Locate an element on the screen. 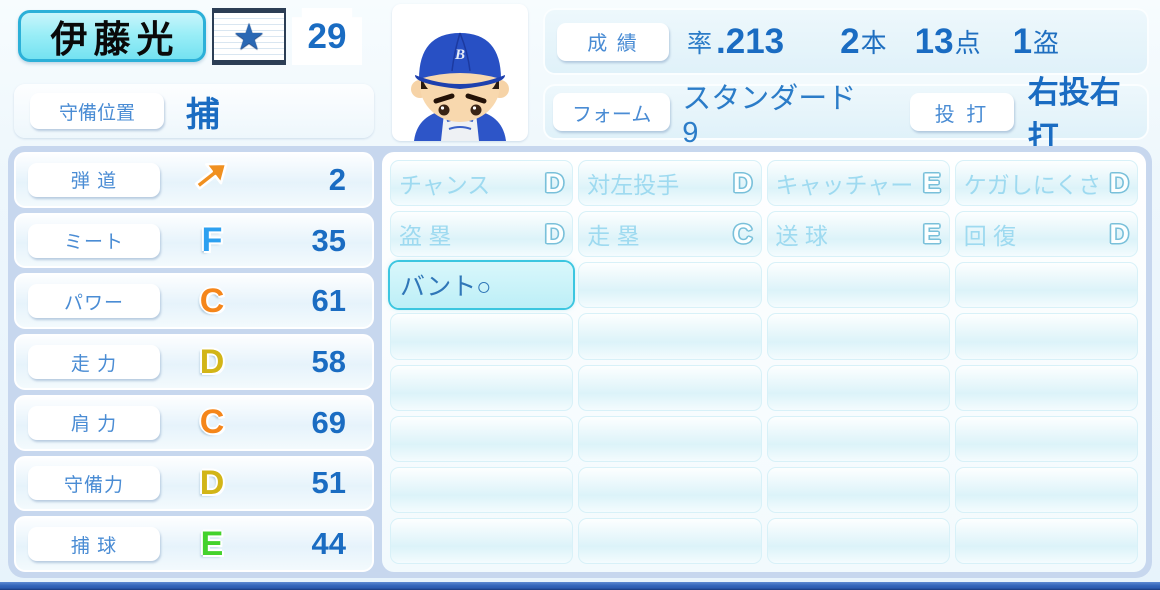  stolen-base-value: 1 is located at coordinates (1022, 41).